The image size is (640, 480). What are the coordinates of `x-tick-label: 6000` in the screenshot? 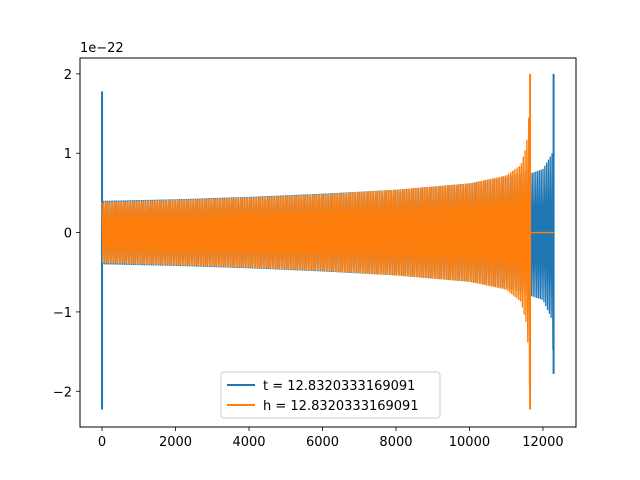 It's located at (322, 442).